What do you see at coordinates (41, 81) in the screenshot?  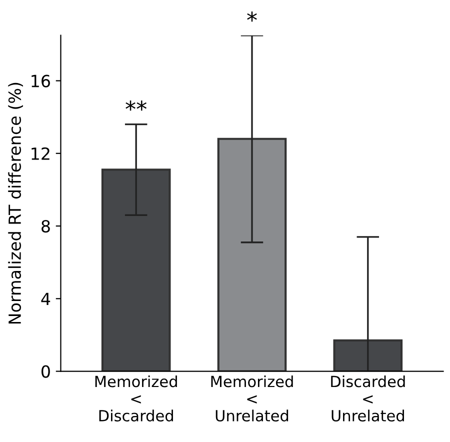 I see `y-tick-label: 16` at bounding box center [41, 81].